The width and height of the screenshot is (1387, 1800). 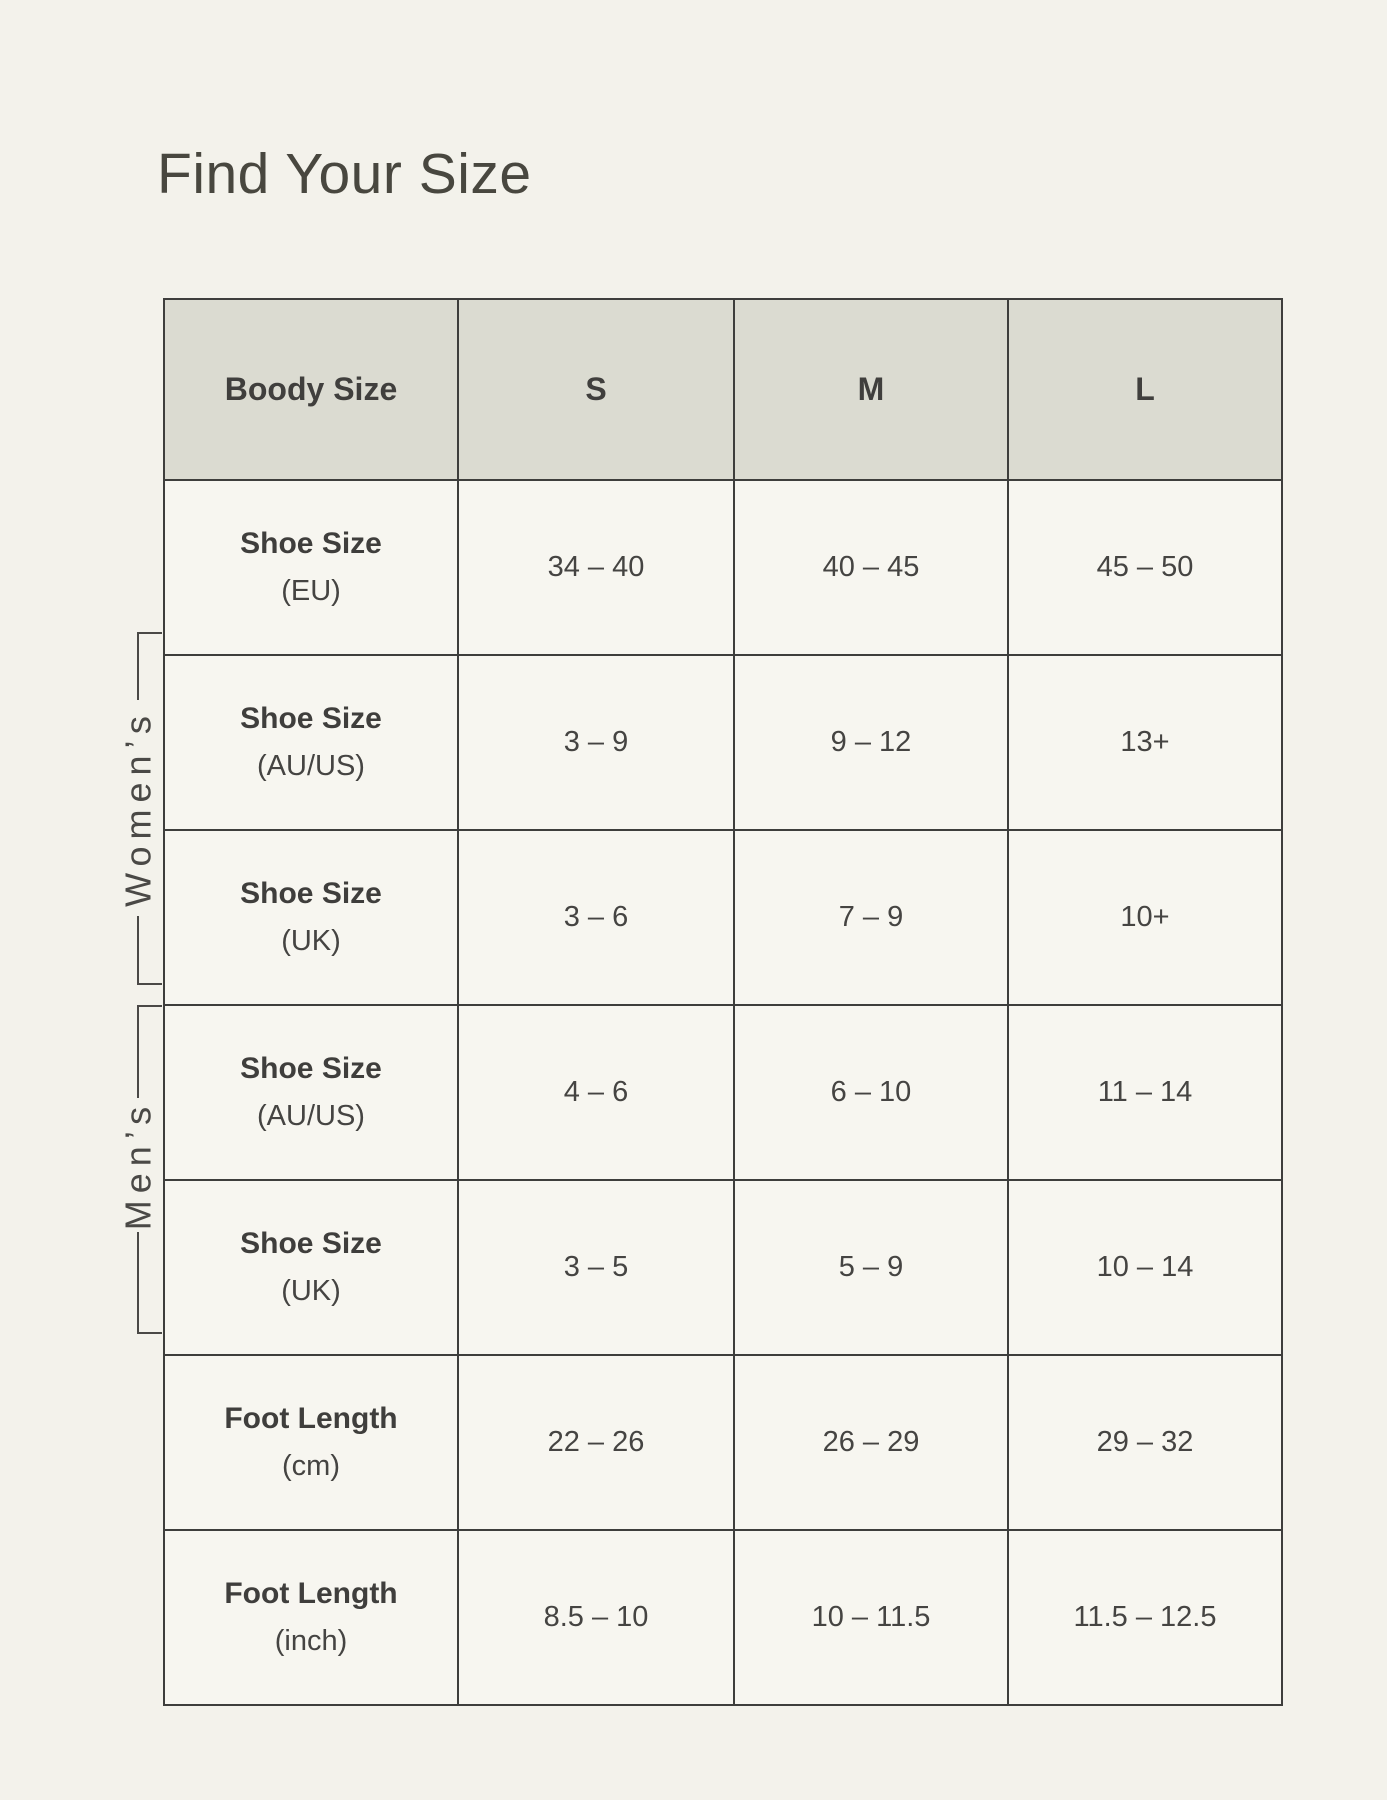 What do you see at coordinates (1145, 1442) in the screenshot?
I see `value-cell-l: 29 – 32` at bounding box center [1145, 1442].